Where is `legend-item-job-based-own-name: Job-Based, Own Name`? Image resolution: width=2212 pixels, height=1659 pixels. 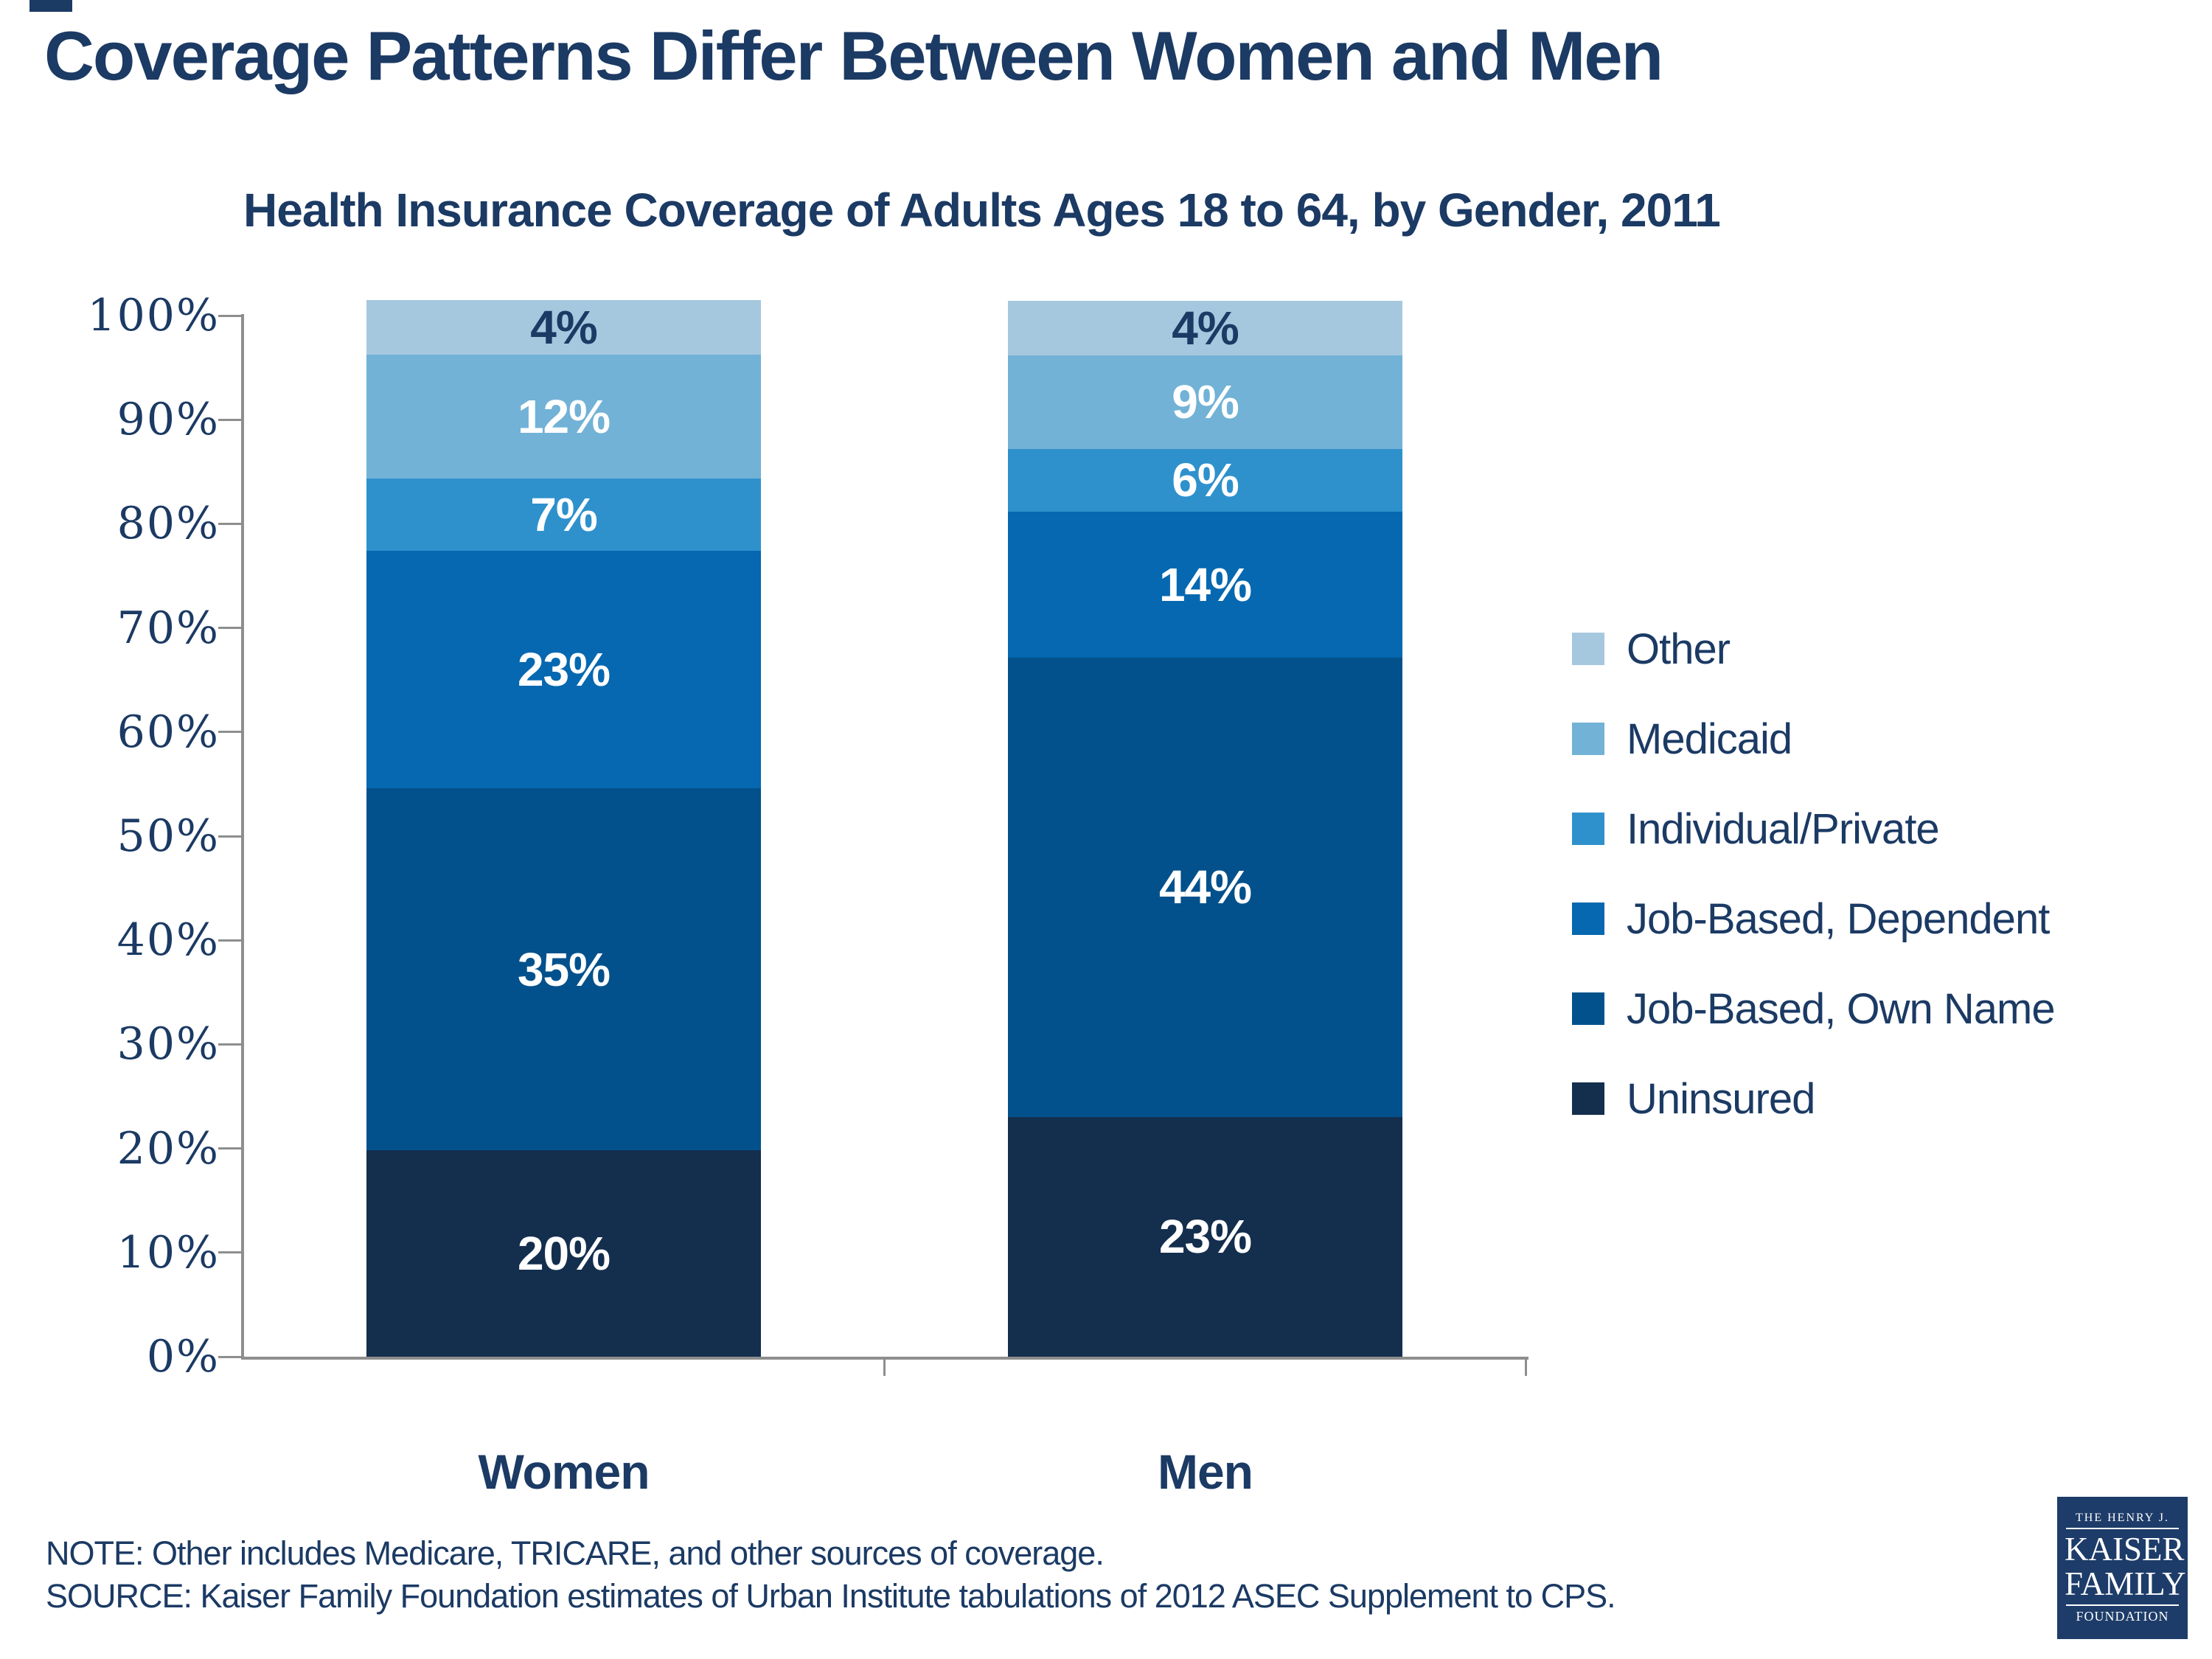
legend-item-job-based-own-name: Job-Based, Own Name is located at coordinates (1814, 1008).